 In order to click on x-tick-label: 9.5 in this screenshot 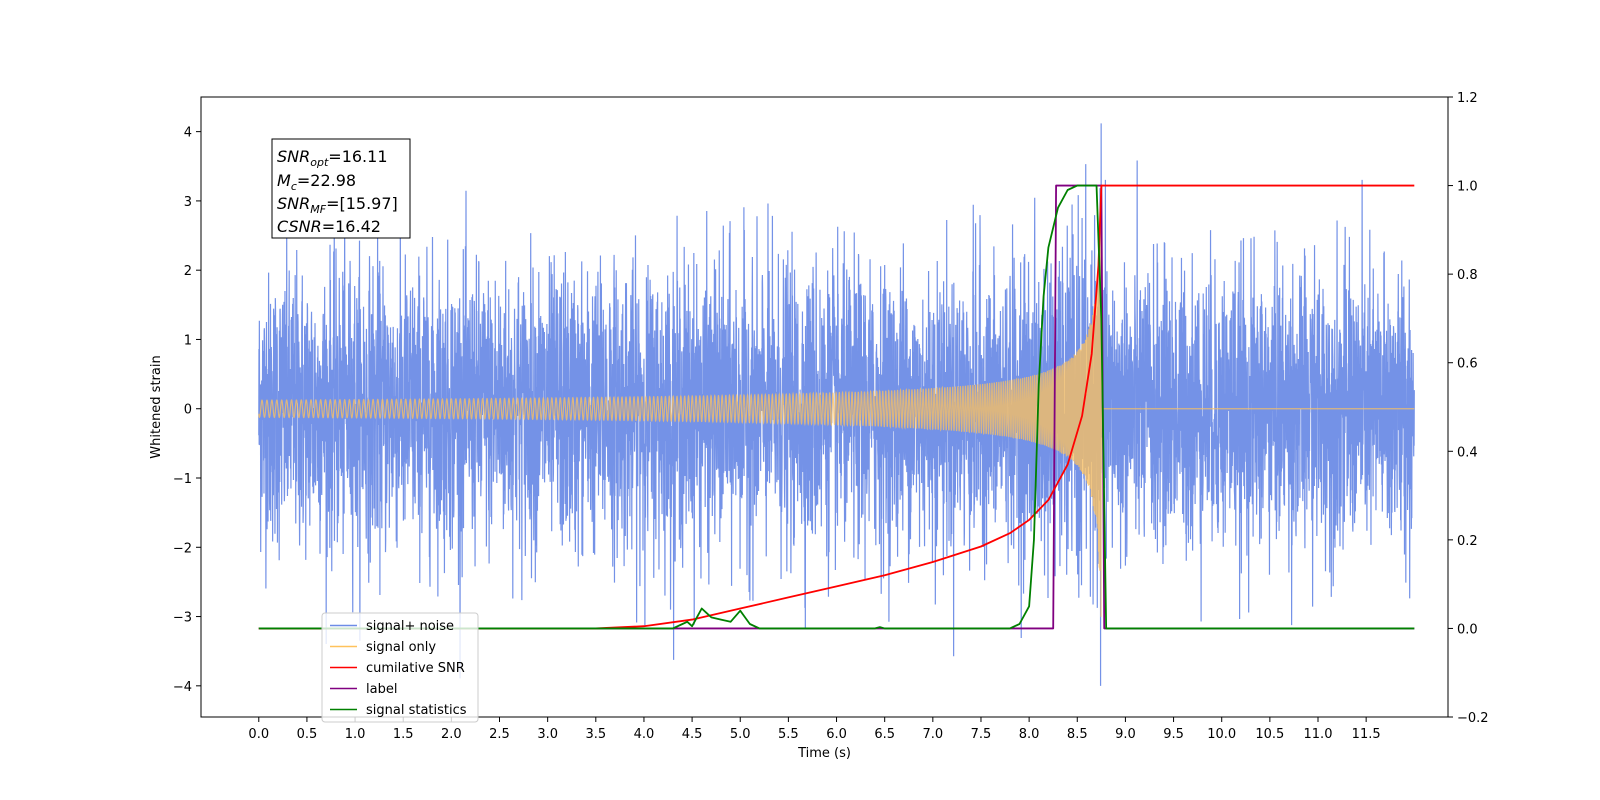, I will do `click(1173, 734)`.